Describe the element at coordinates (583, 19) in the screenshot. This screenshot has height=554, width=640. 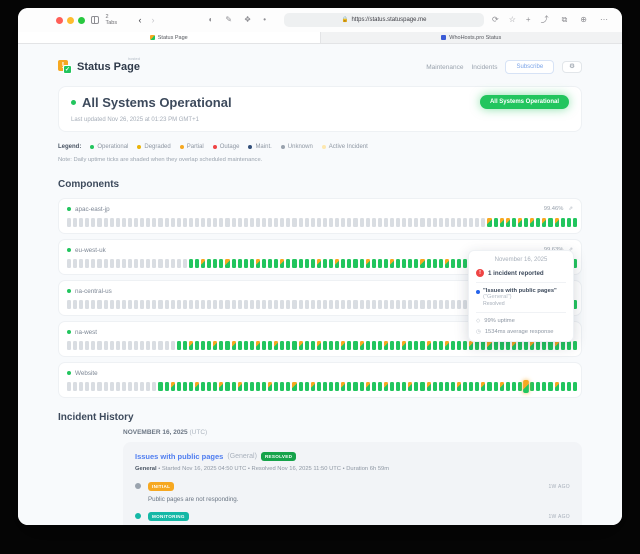
I see `downloads-icon: ⊕` at that location.